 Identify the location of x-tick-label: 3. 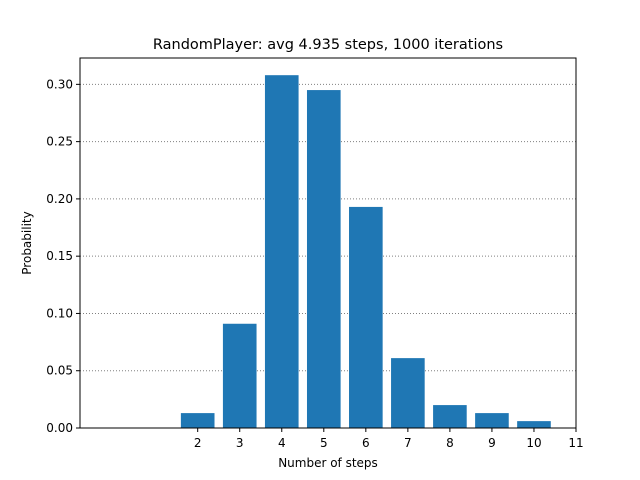
(240, 443).